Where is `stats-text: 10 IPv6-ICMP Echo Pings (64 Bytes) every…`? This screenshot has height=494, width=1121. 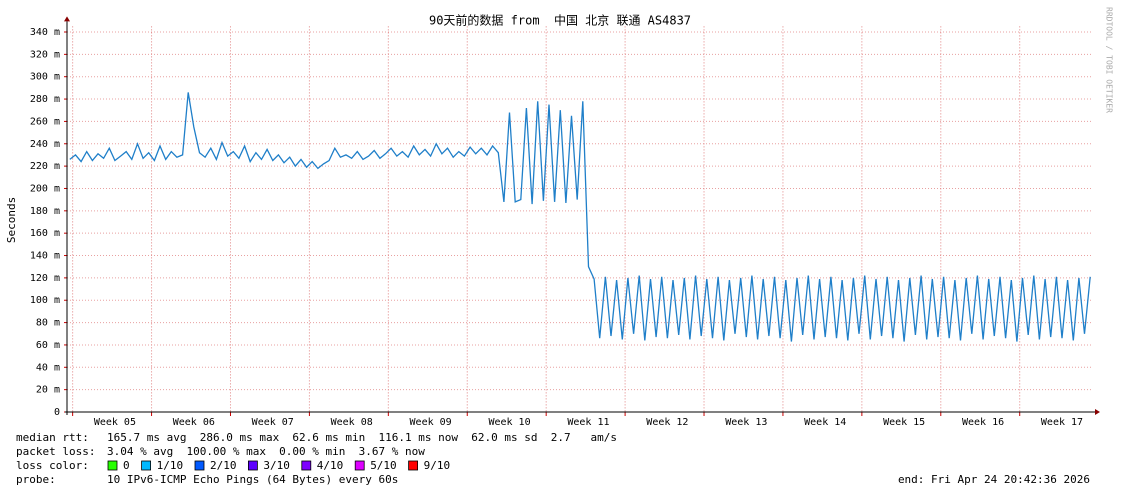 stats-text: 10 IPv6-ICMP Echo Pings (64 Bytes) every… is located at coordinates (252, 479).